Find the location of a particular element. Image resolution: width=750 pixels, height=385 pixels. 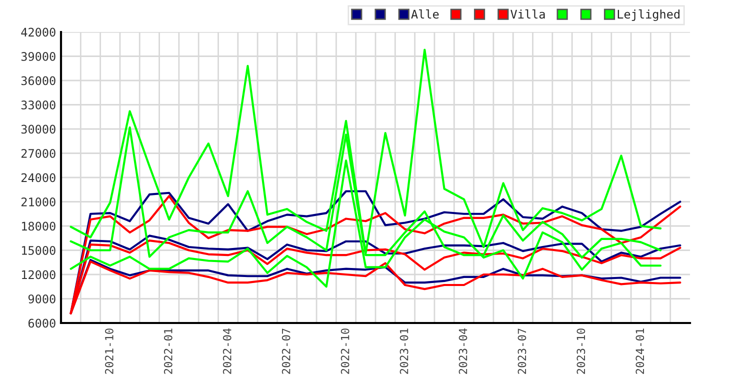

y-tick-label: 39000 is located at coordinates (38, 56).